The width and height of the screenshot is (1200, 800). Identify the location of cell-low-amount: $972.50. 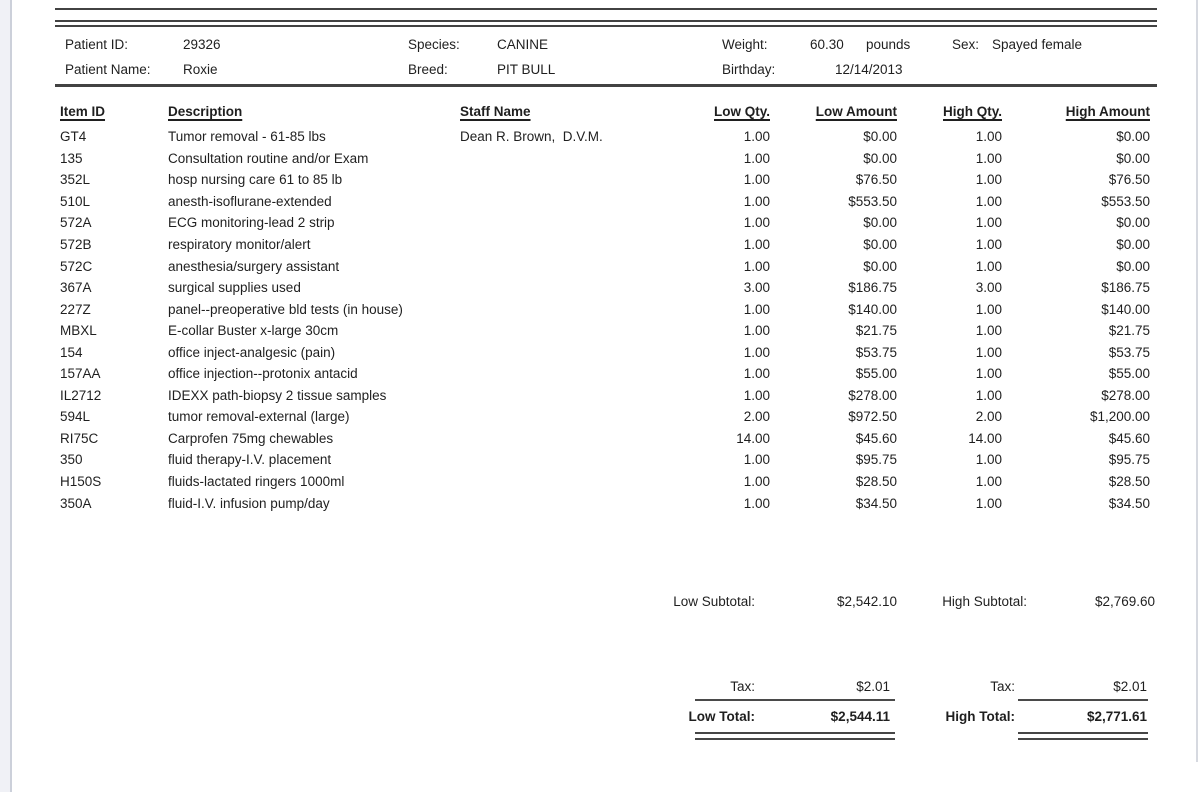
(872, 417).